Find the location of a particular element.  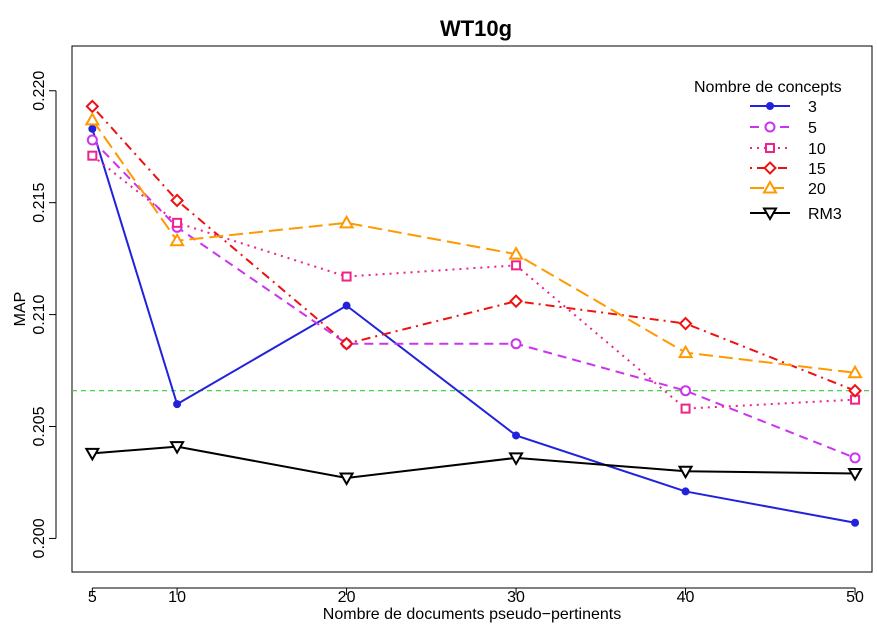

legend-label: 3 is located at coordinates (812, 107).